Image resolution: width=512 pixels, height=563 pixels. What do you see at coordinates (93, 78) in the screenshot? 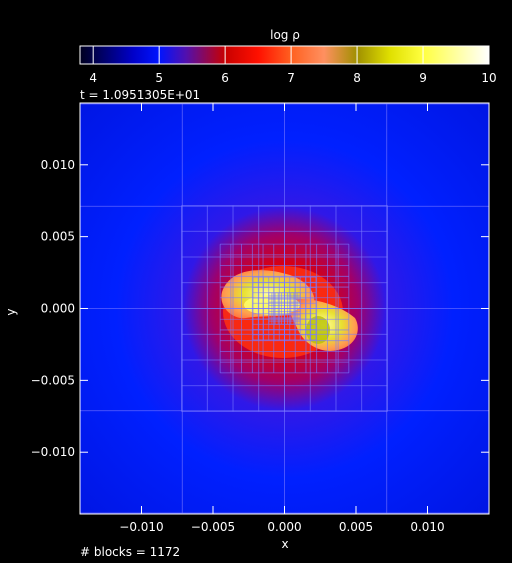
I see `colorbar-tick-label: 4` at bounding box center [93, 78].